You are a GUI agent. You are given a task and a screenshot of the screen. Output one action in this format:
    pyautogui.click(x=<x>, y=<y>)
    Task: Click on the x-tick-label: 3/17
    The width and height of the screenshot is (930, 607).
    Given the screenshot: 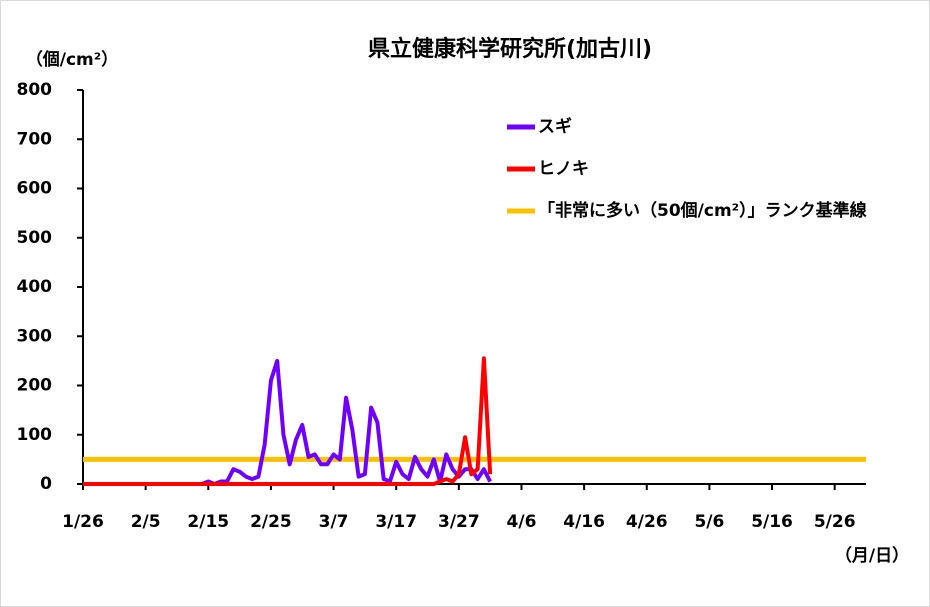 What is the action you would take?
    pyautogui.click(x=396, y=522)
    